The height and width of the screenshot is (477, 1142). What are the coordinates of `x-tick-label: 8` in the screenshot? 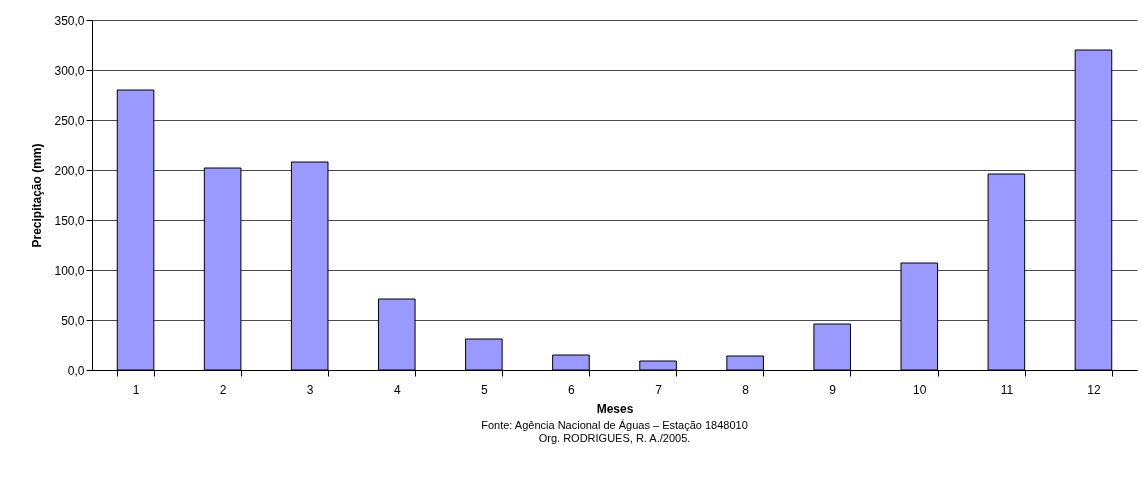 It's located at (746, 389).